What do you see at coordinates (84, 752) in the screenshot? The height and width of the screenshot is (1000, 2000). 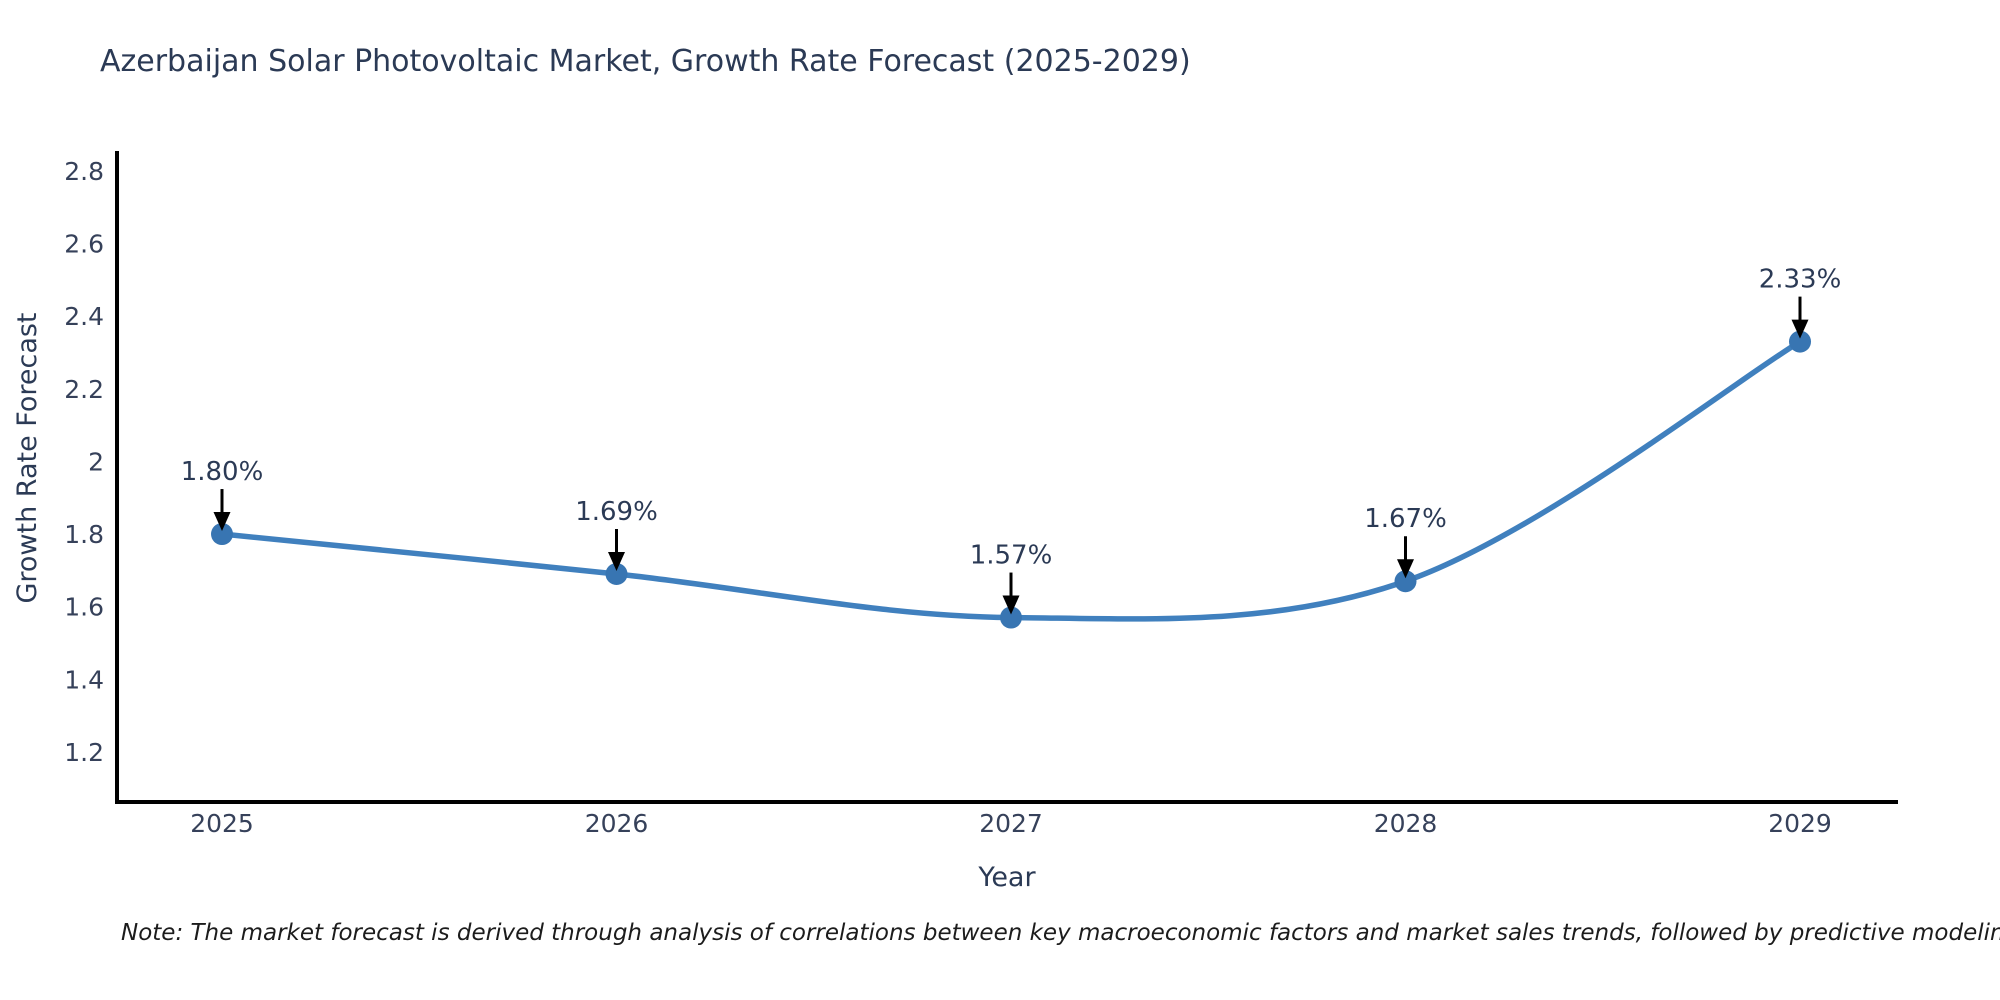 I see `y-tick-label: 1.2` at bounding box center [84, 752].